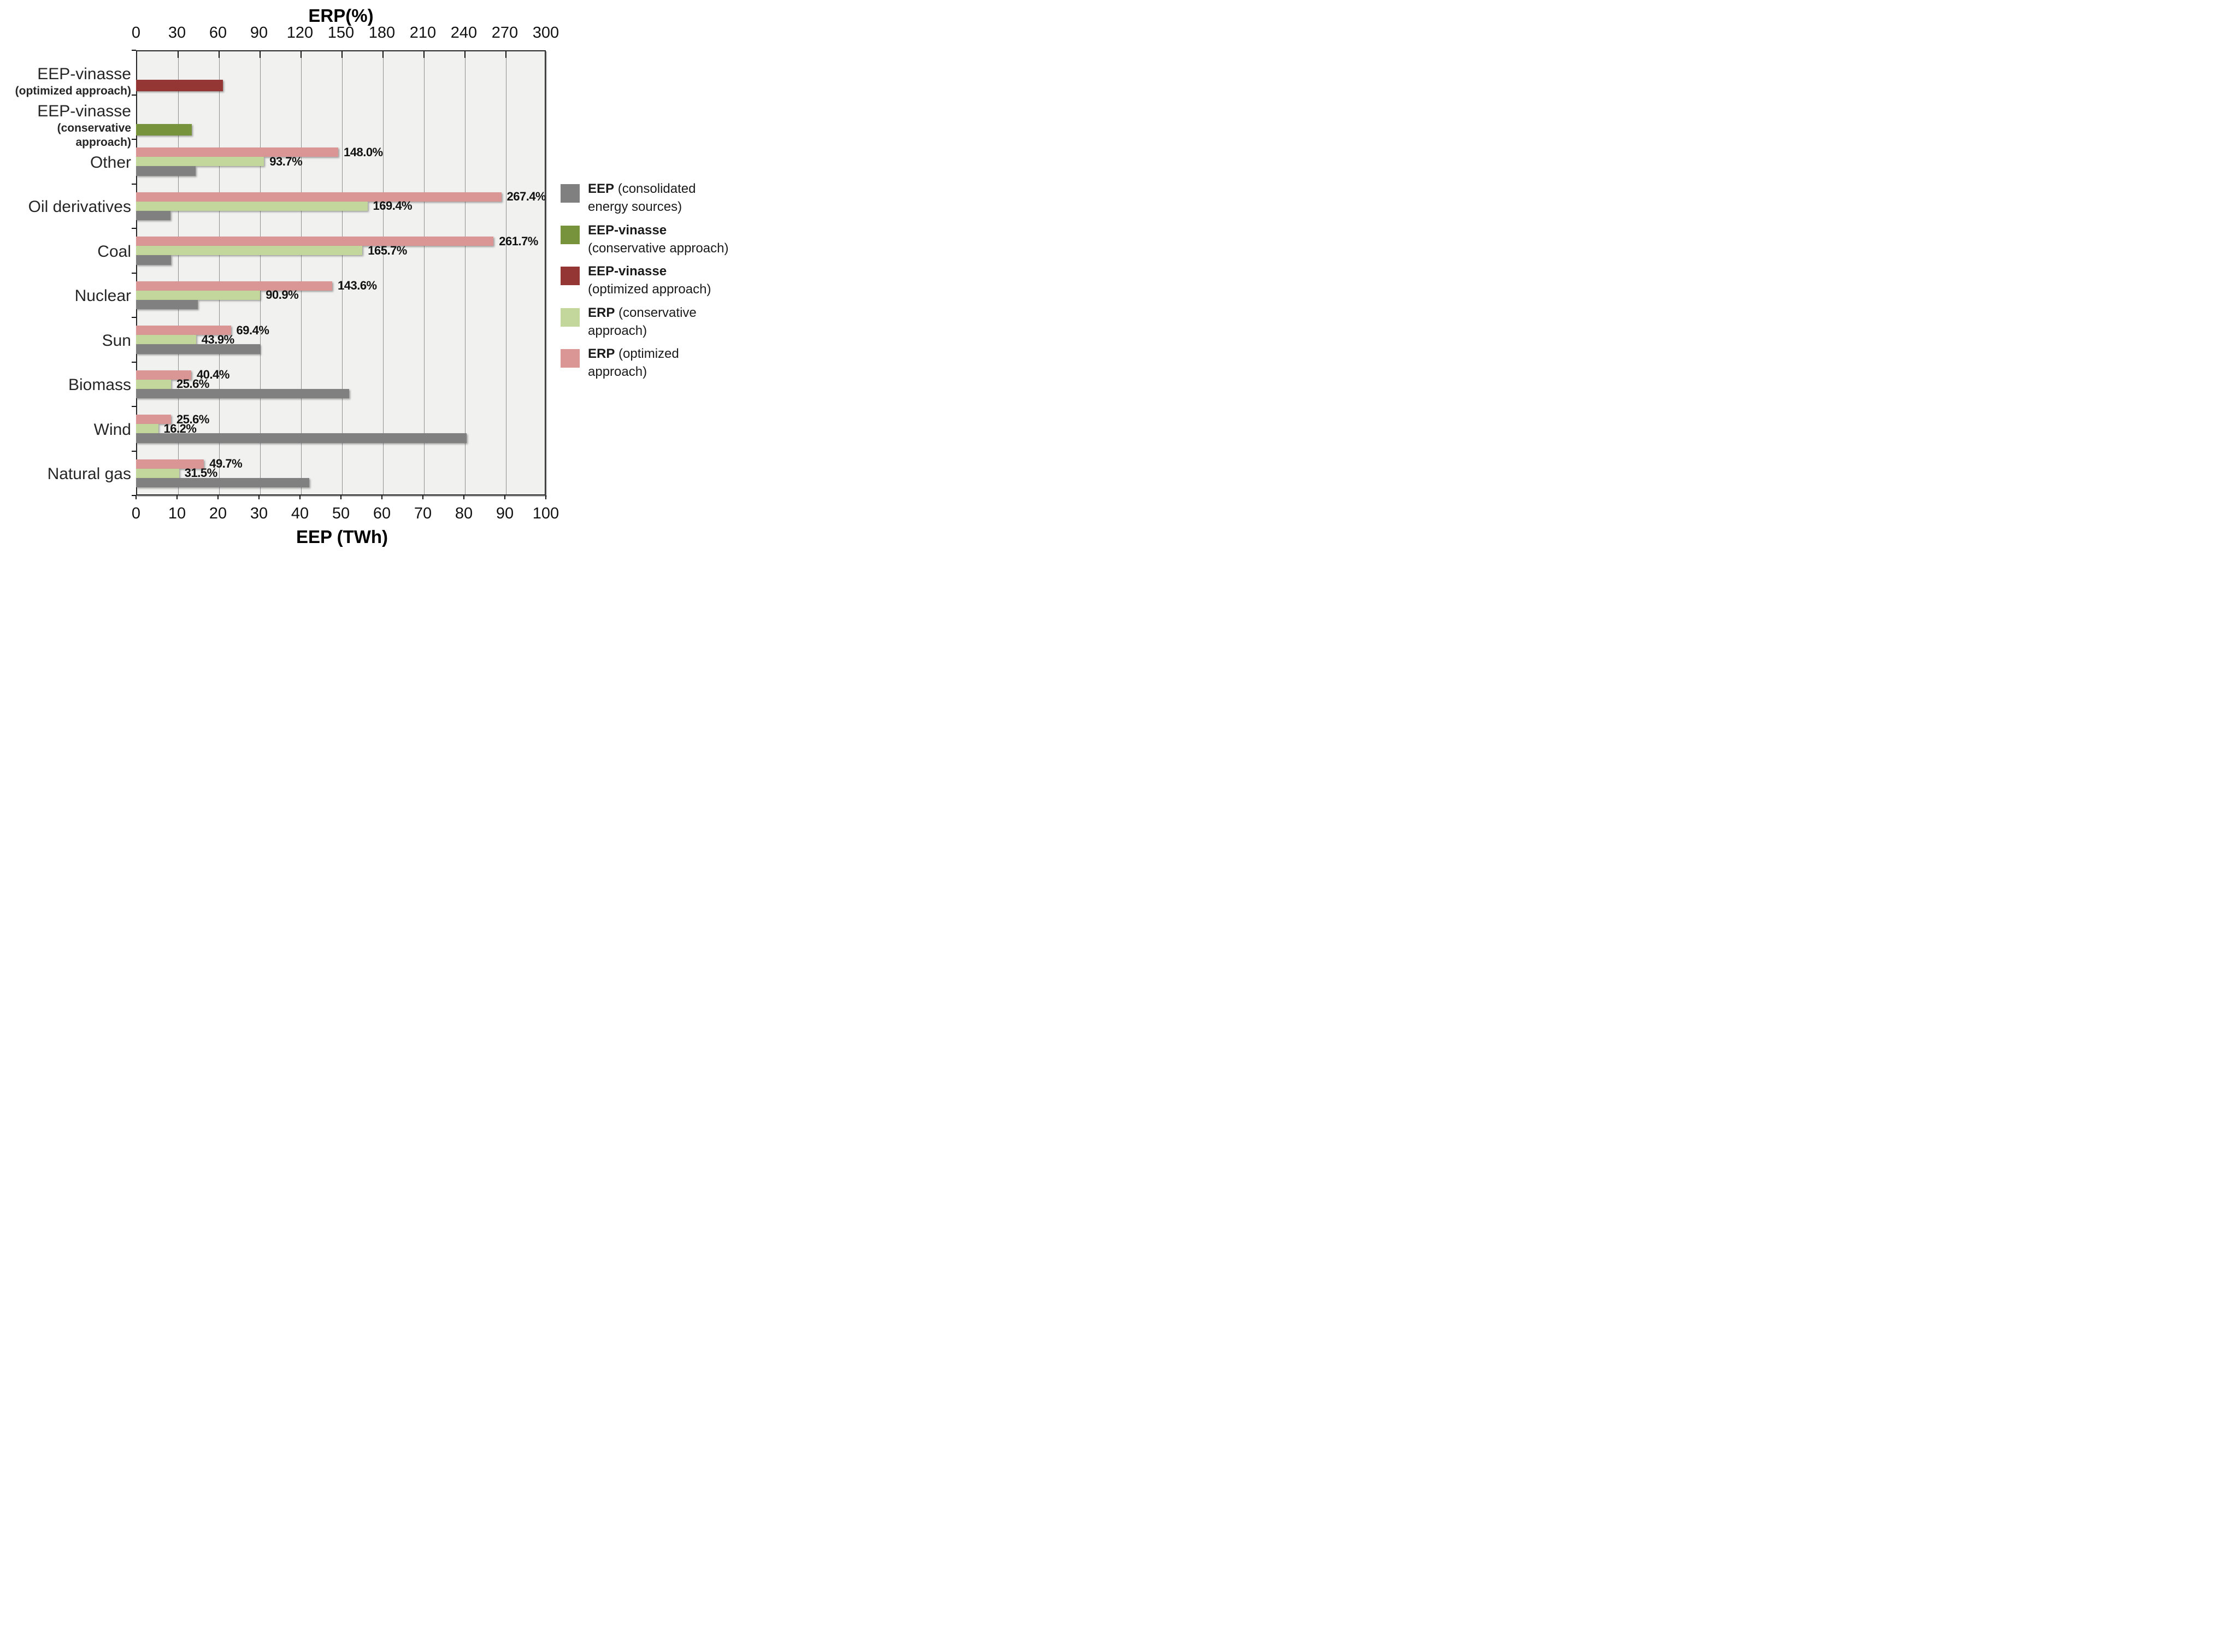 The width and height of the screenshot is (2215, 1652). I want to click on bottom-axis-tick-label: 80, so click(464, 513).